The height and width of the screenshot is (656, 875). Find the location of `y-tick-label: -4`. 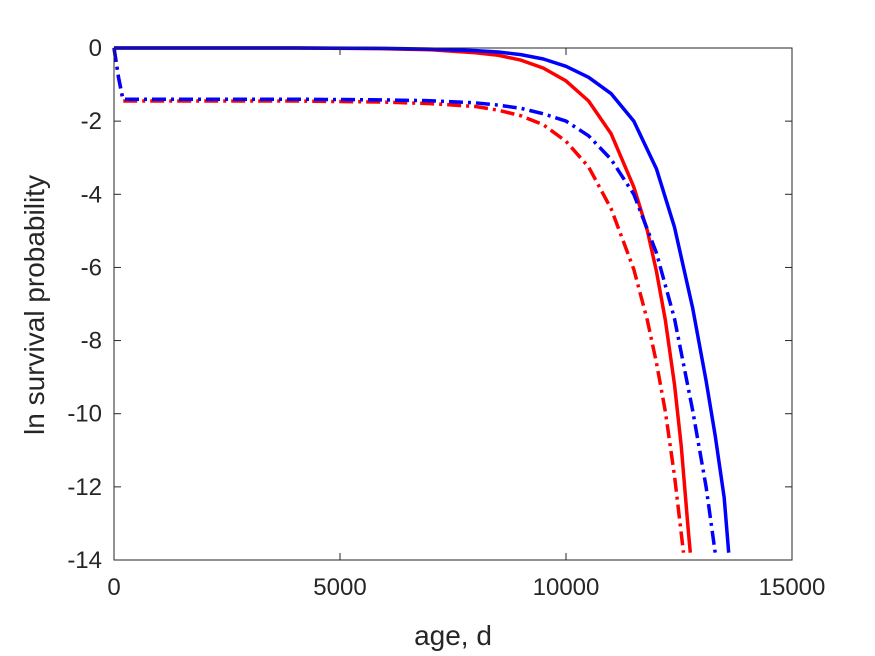

y-tick-label: -4 is located at coordinates (91, 194).